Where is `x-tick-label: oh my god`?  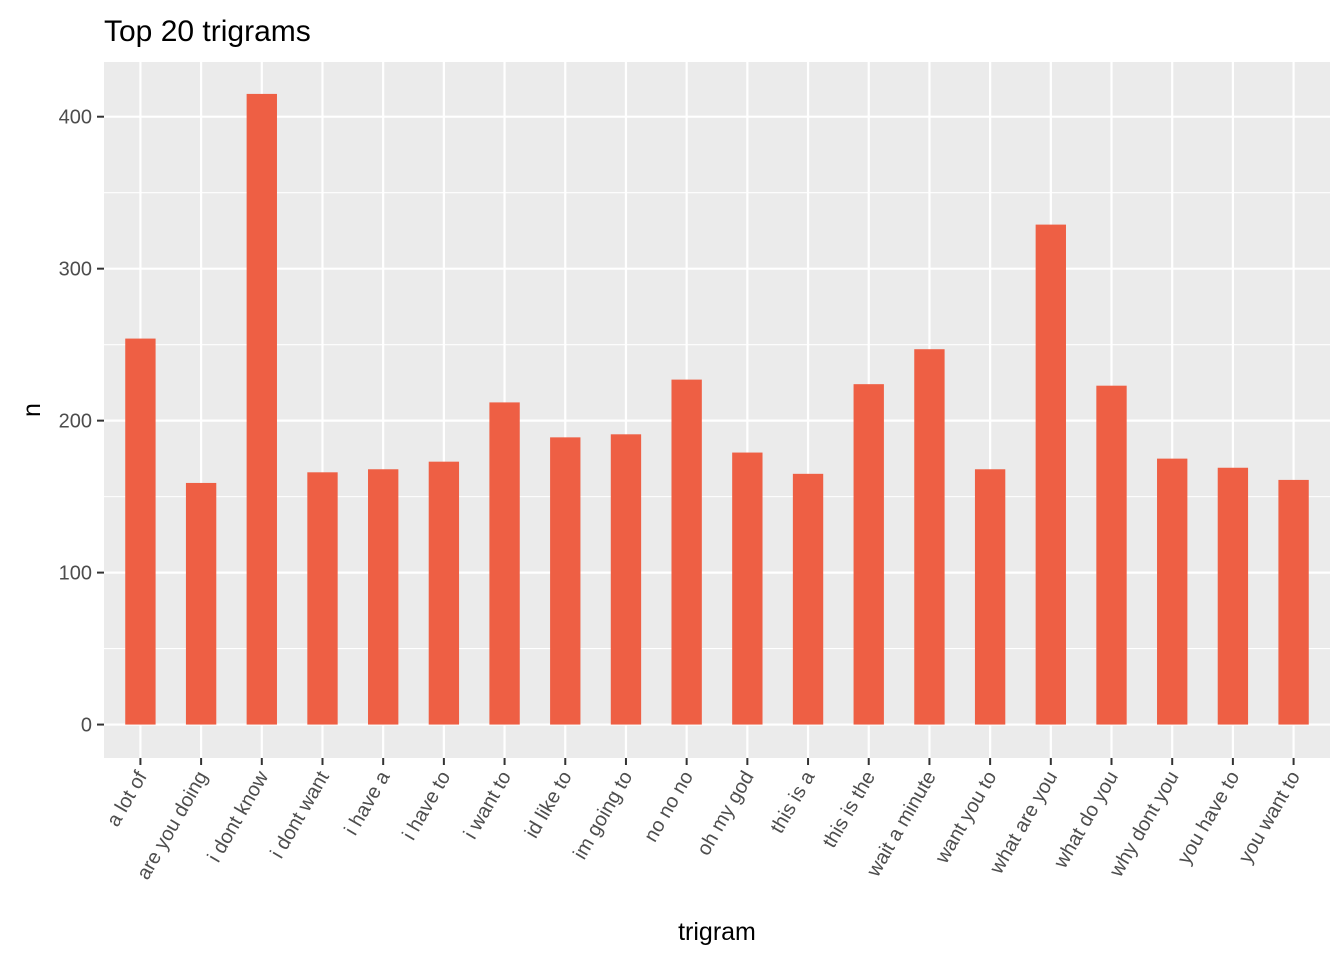 x-tick-label: oh my god is located at coordinates (726, 814).